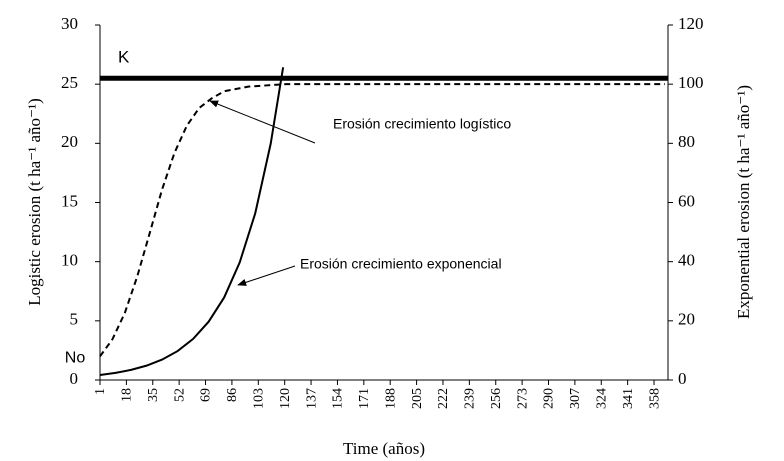 Image resolution: width=784 pixels, height=461 pixels. What do you see at coordinates (401, 264) in the screenshot?
I see `annotation: Erosión crecimiento exponencial` at bounding box center [401, 264].